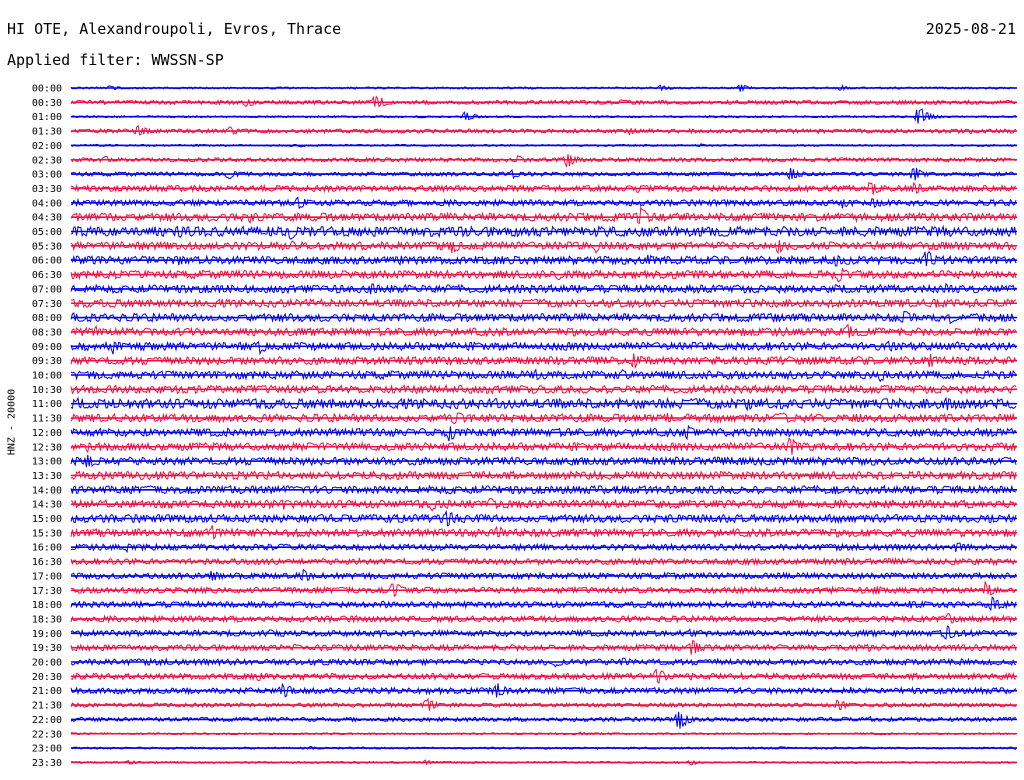 Image resolution: width=1024 pixels, height=780 pixels. I want to click on row-label-2100: 21:00, so click(47, 691).